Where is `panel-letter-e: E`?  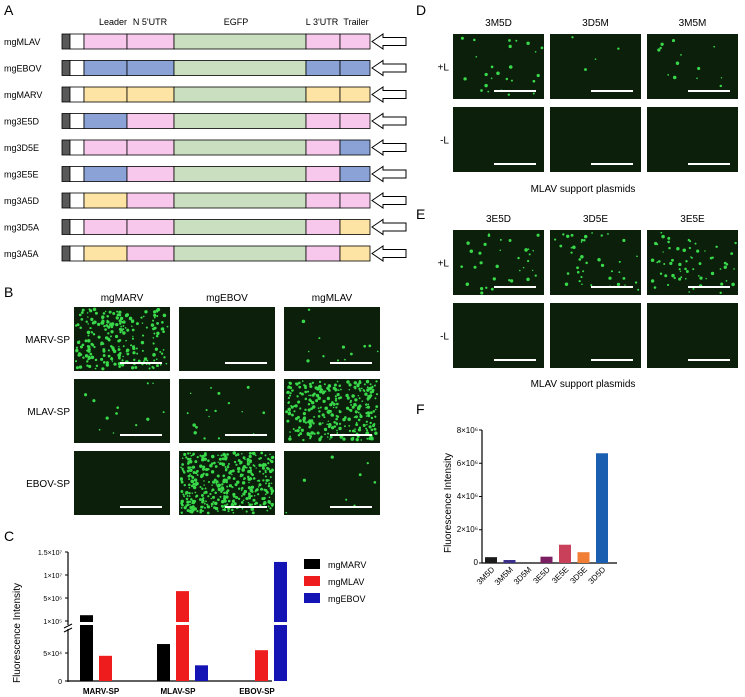 panel-letter-e: E is located at coordinates (420, 214).